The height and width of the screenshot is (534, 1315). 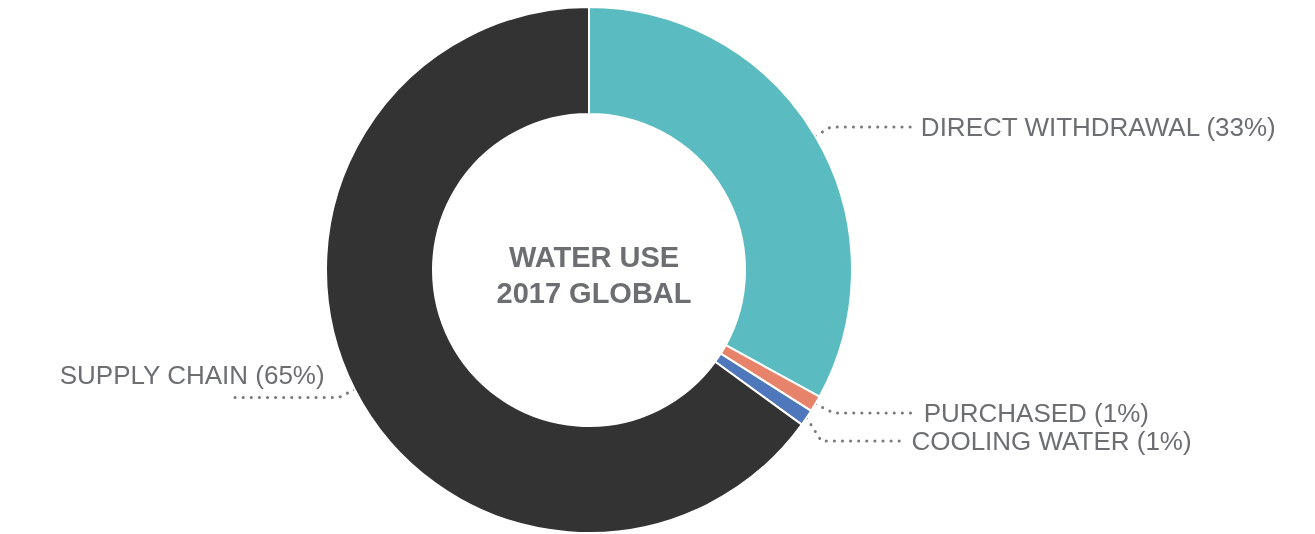 What do you see at coordinates (192, 374) in the screenshot?
I see `slice-label: SUPPLY CHAIN (65%)` at bounding box center [192, 374].